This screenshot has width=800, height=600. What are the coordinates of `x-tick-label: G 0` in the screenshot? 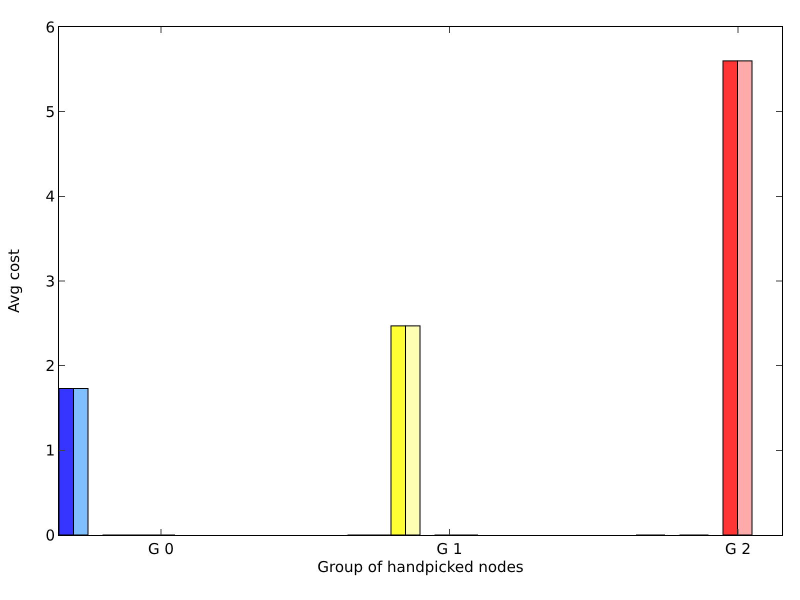 It's located at (161, 549).